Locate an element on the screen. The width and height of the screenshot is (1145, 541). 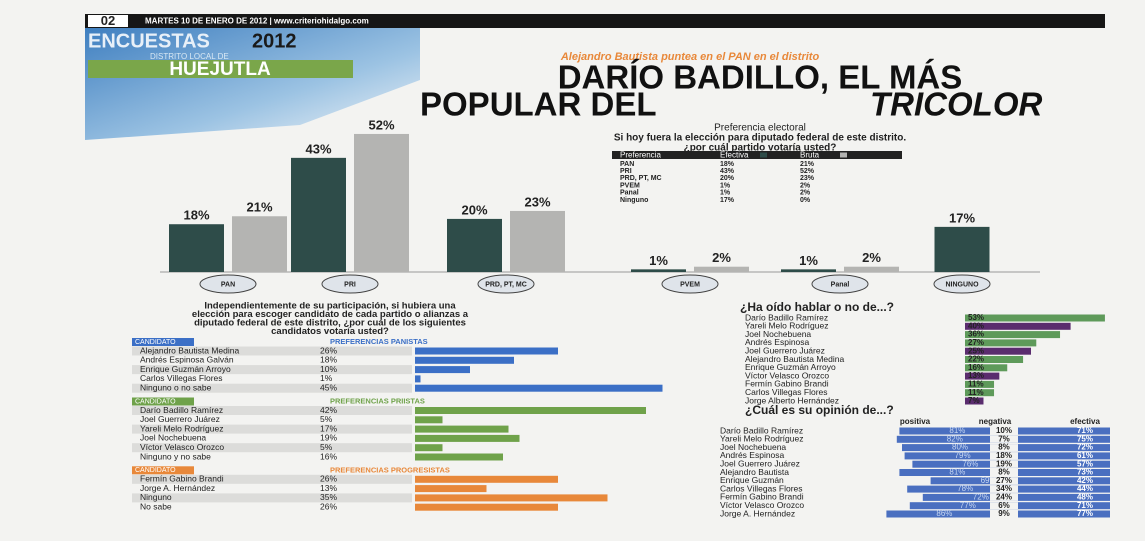
candidate-pct: 45% is located at coordinates (328, 387).